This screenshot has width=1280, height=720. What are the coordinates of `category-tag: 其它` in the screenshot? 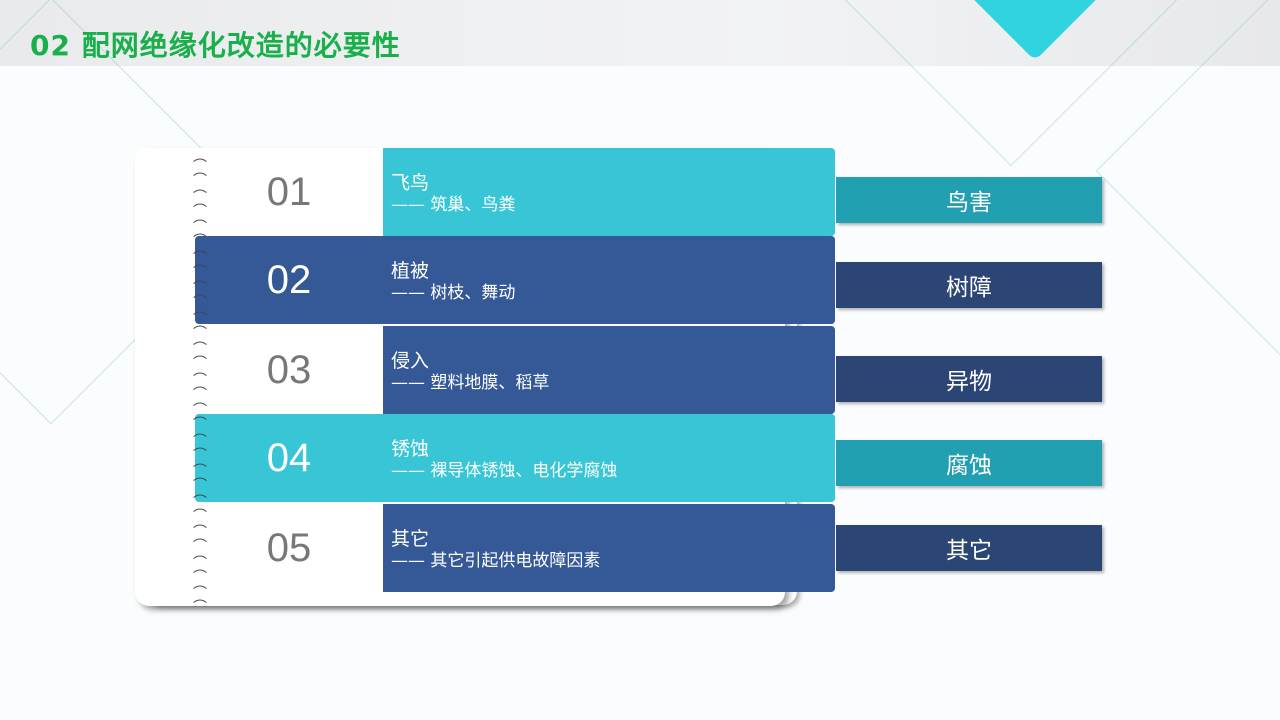 It's located at (969, 548).